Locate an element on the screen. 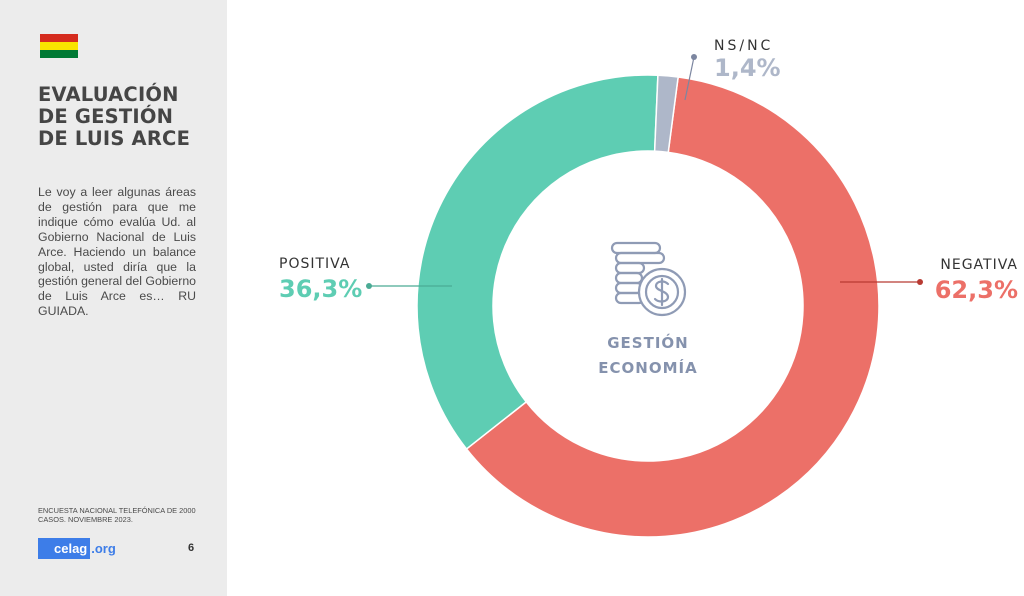  celag-logo: celag .org is located at coordinates (77, 548).